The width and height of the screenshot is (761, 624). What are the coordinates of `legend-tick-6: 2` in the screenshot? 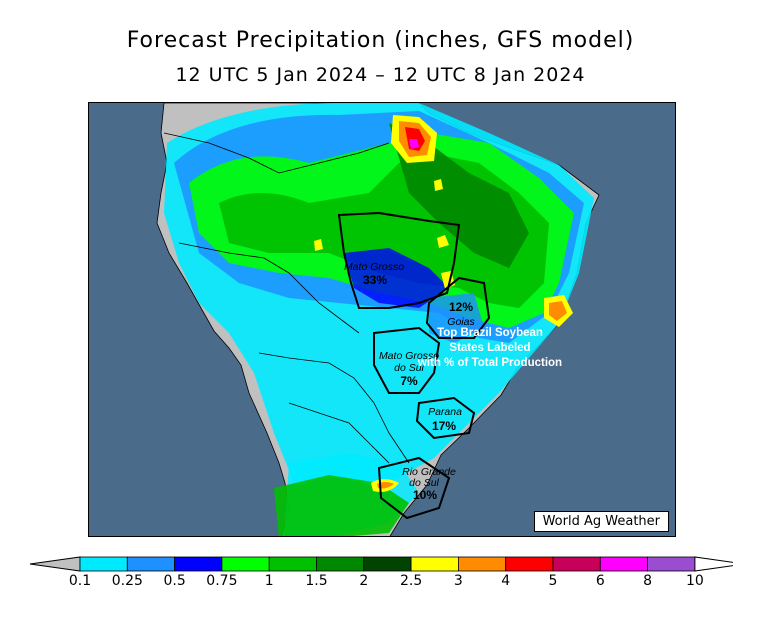 It's located at (364, 581).